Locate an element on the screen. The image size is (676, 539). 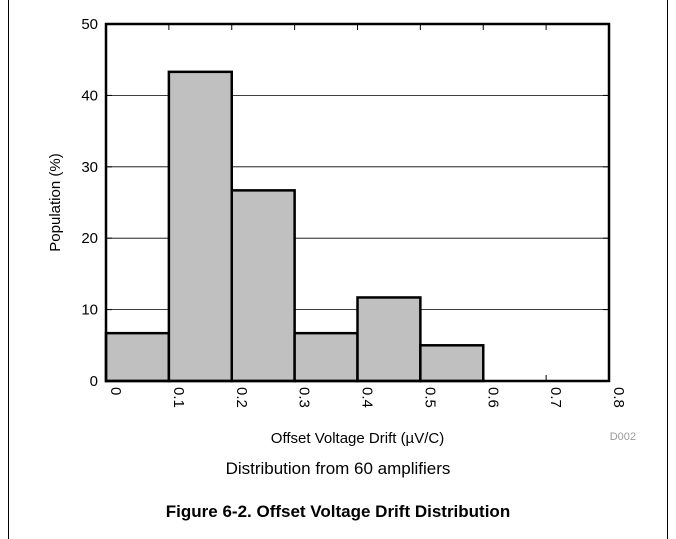
x-tick-label: 0.3 is located at coordinates (304, 397).